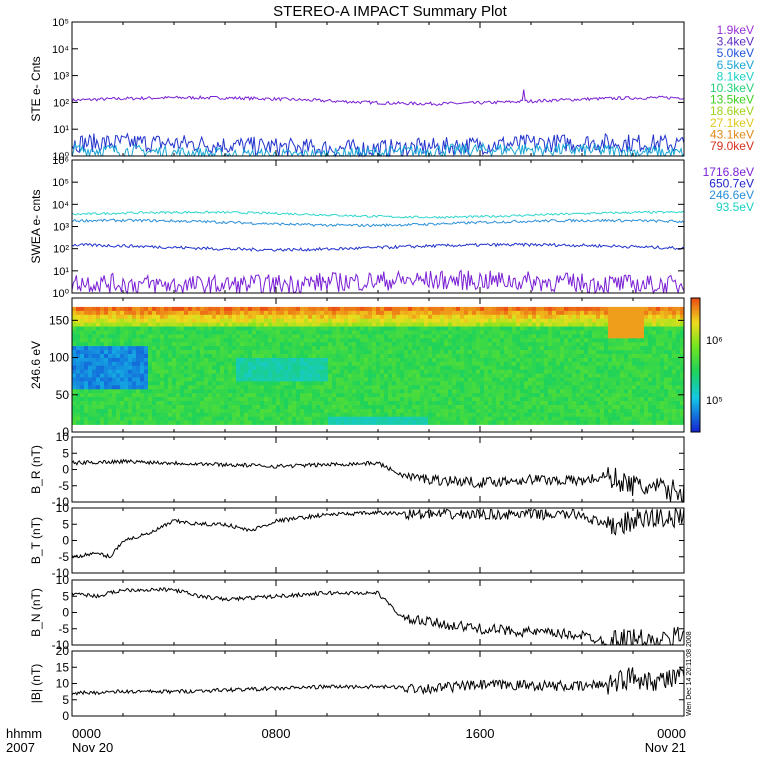 The height and width of the screenshot is (780, 780). What do you see at coordinates (695, 362) in the screenshot?
I see `colorbar-cell` at bounding box center [695, 362].